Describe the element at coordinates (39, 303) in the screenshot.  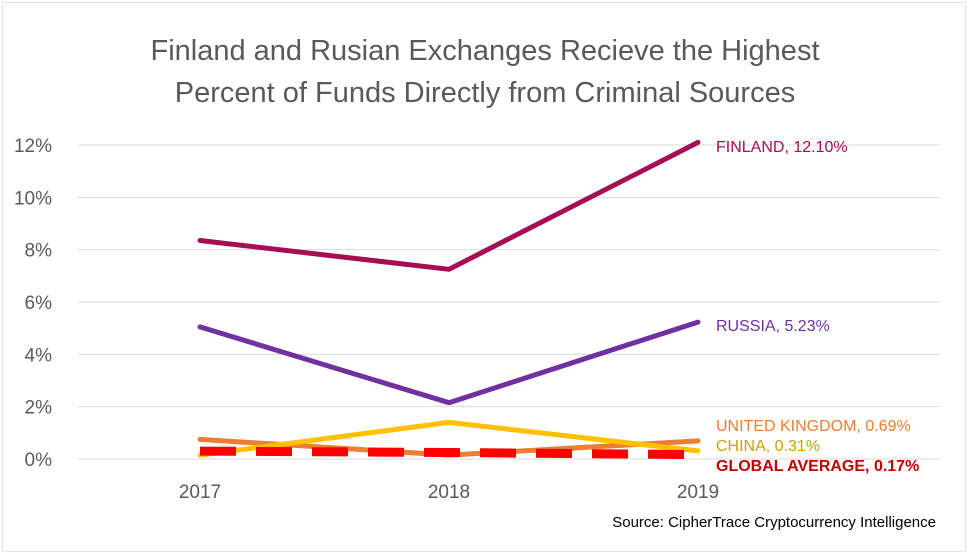
I see `y-tick-label: 6%` at that location.